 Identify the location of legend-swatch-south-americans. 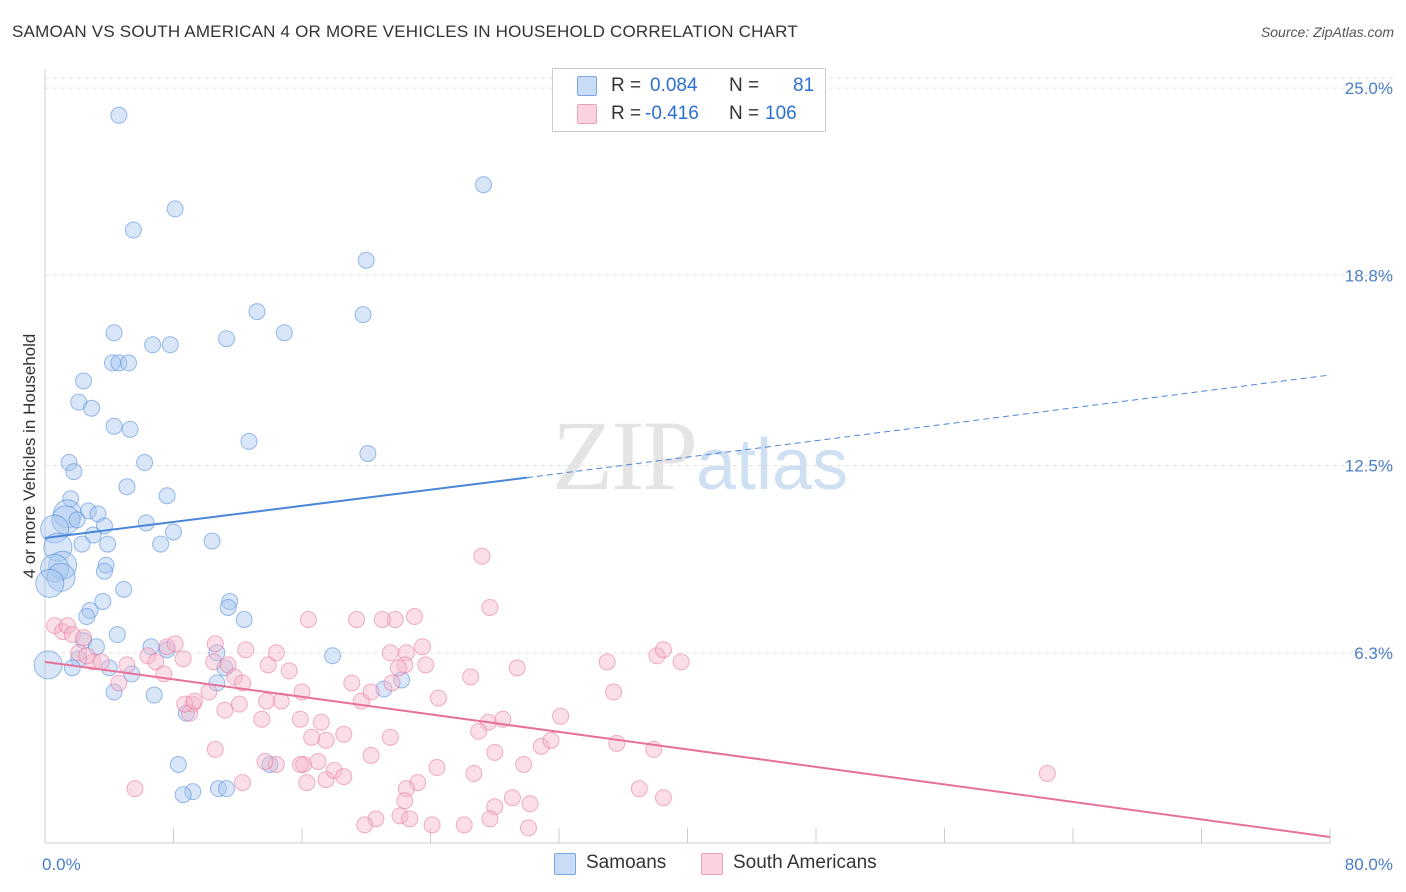
(587, 114).